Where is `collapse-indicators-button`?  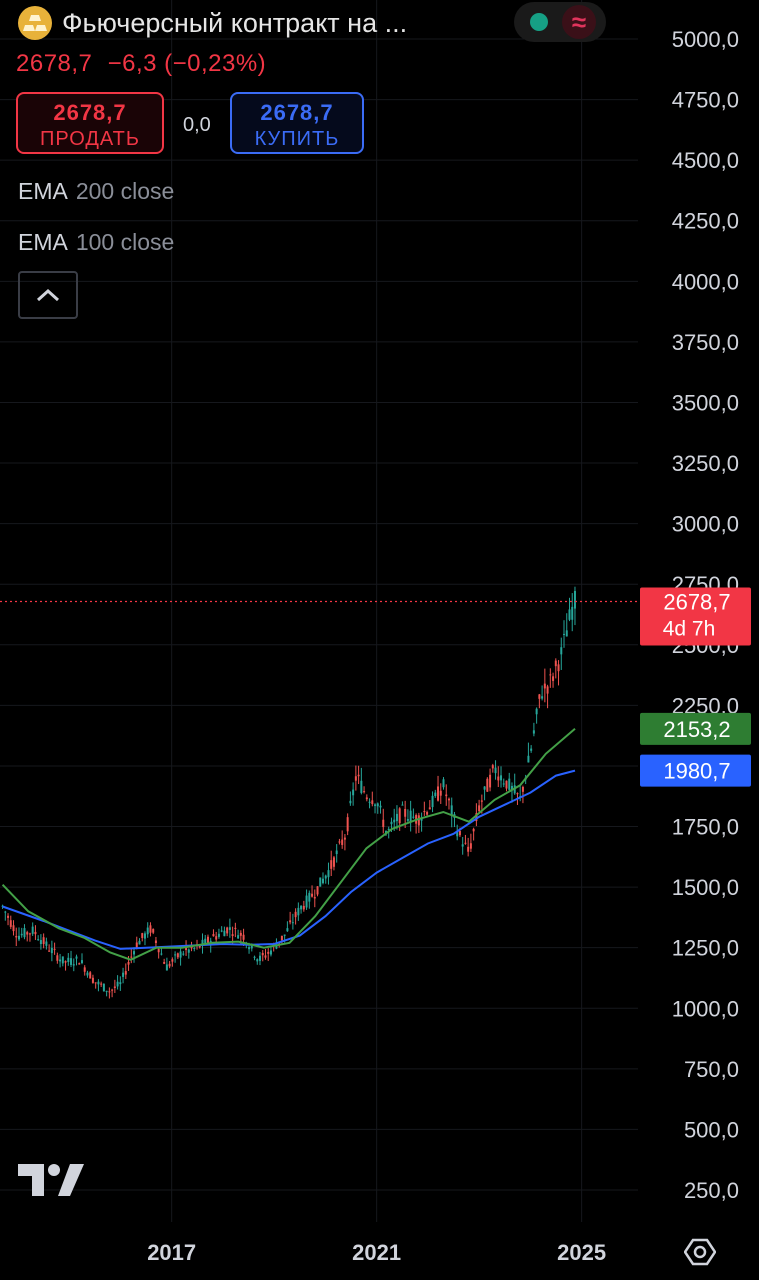 collapse-indicators-button is located at coordinates (48, 295).